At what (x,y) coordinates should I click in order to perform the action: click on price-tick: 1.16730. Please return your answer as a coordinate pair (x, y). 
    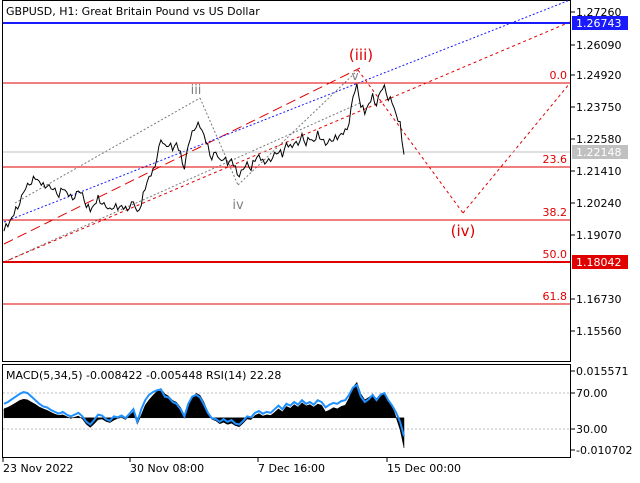
    Looking at the image, I should click on (599, 299).